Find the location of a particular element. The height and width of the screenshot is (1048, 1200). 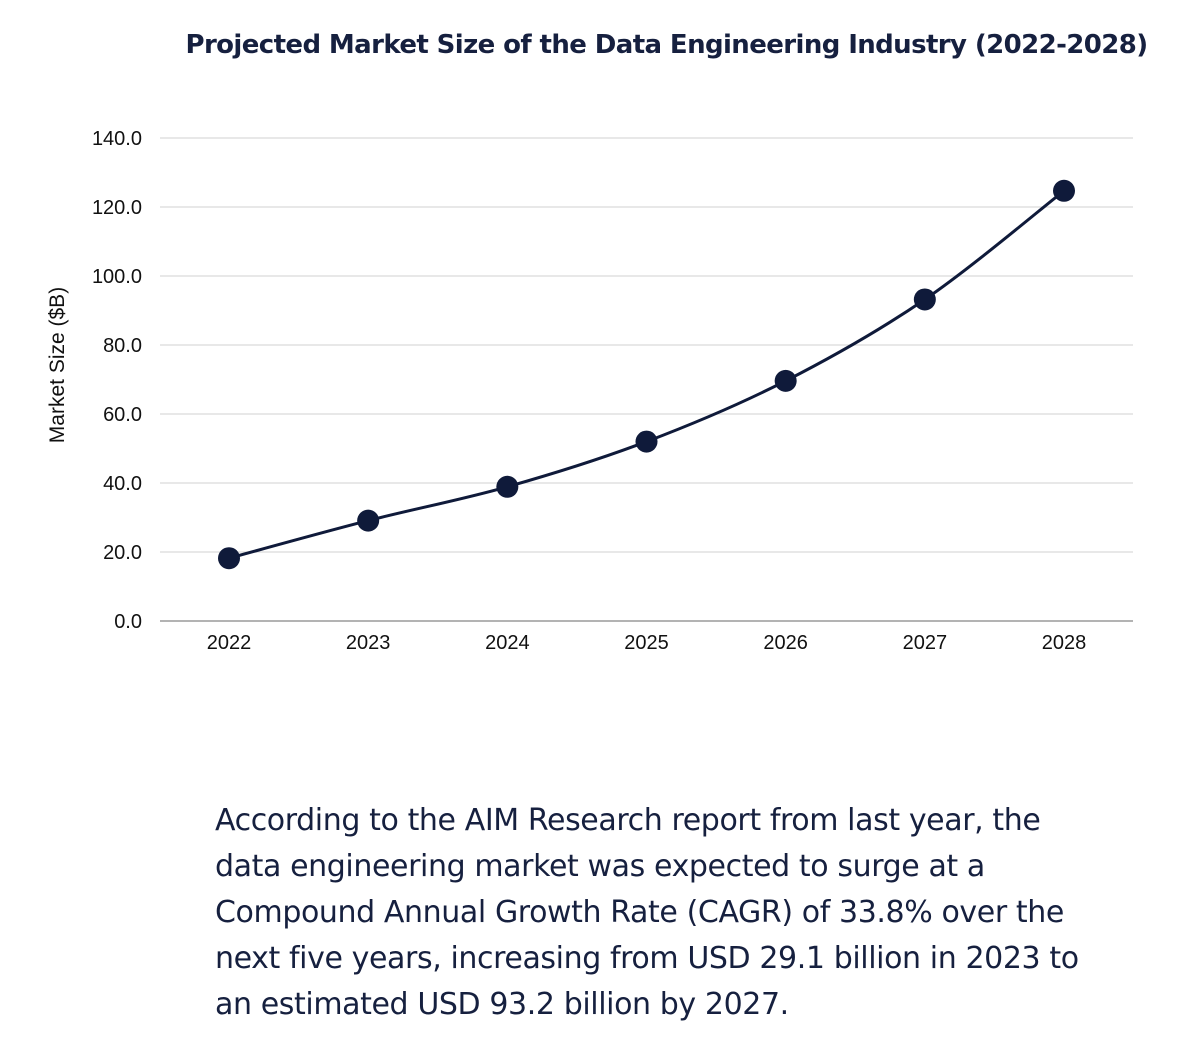

y-tick-label: 120.0 is located at coordinates (117, 208).